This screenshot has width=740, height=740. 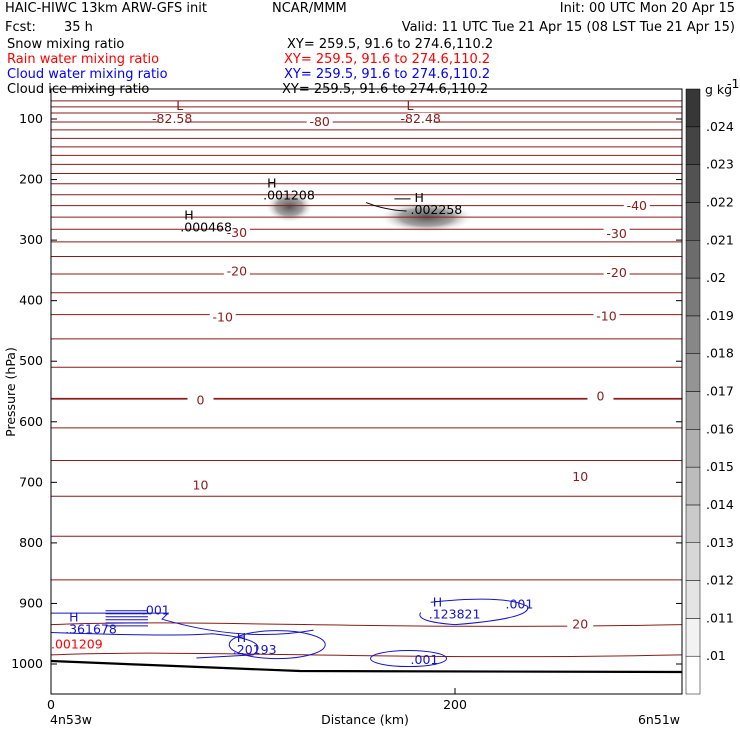 What do you see at coordinates (201, 400) in the screenshot?
I see `temperature-label-10: 0` at bounding box center [201, 400].